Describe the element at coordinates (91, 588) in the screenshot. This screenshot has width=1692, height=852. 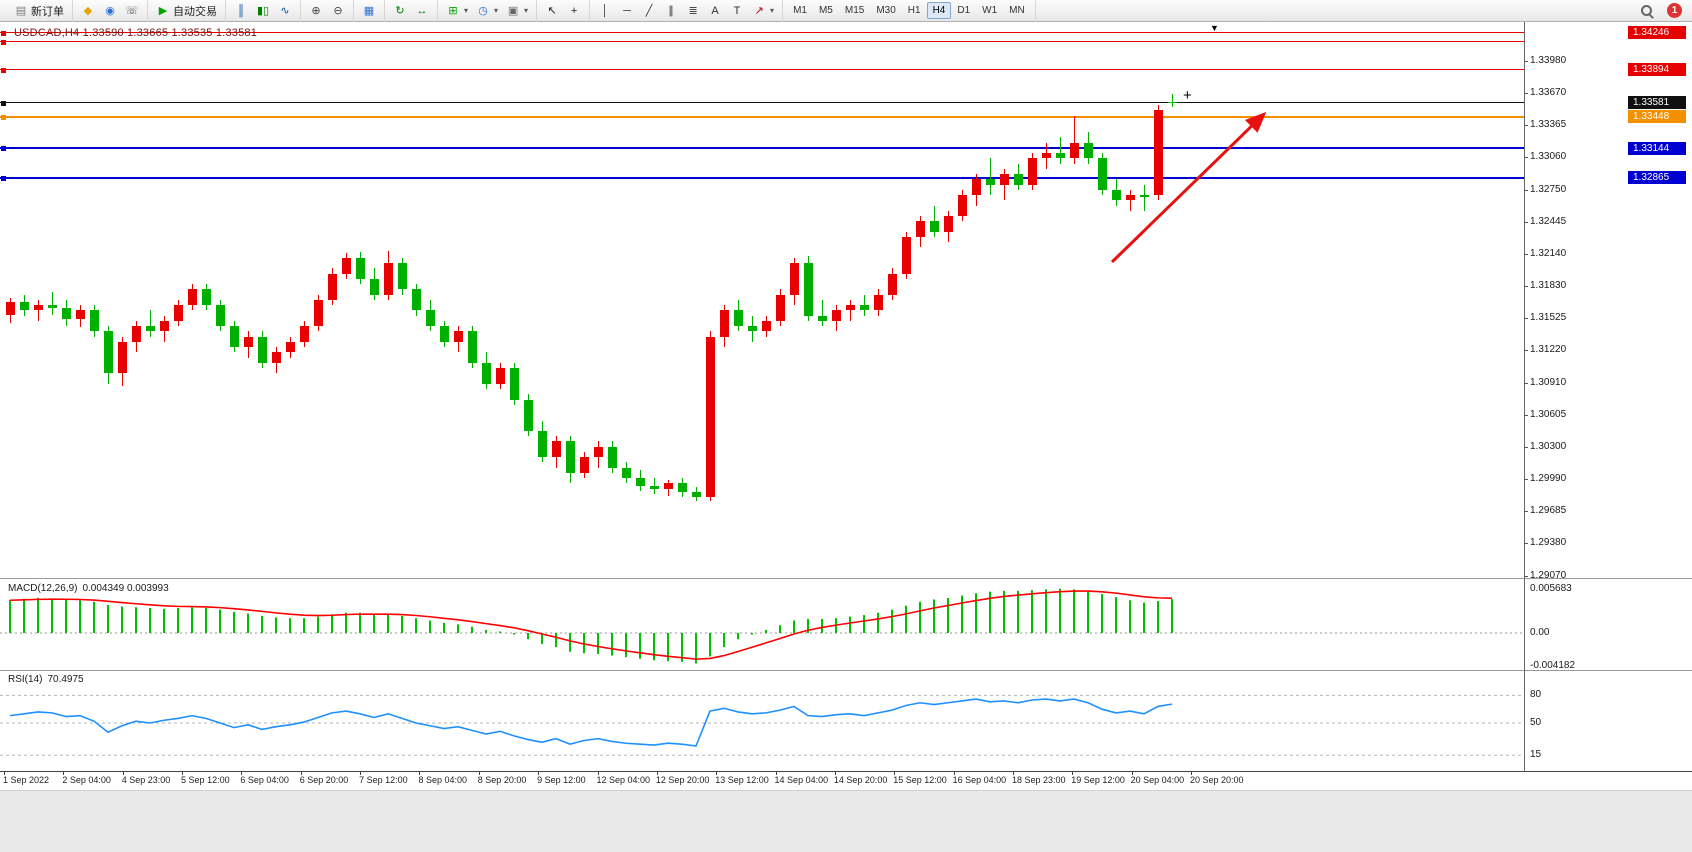
I see `macd-indicator-label: MACD(12,26,9) 0.004349 0.003993` at that location.